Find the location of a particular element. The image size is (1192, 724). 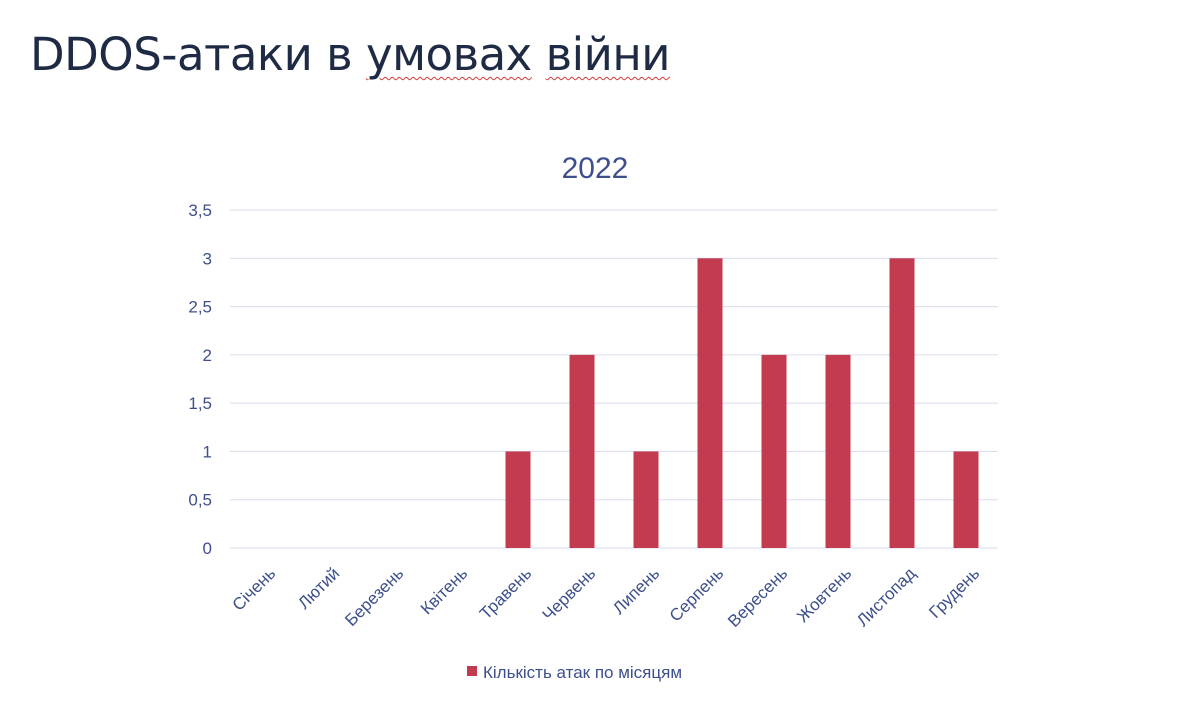

y-tick-label: 3 is located at coordinates (207, 258).